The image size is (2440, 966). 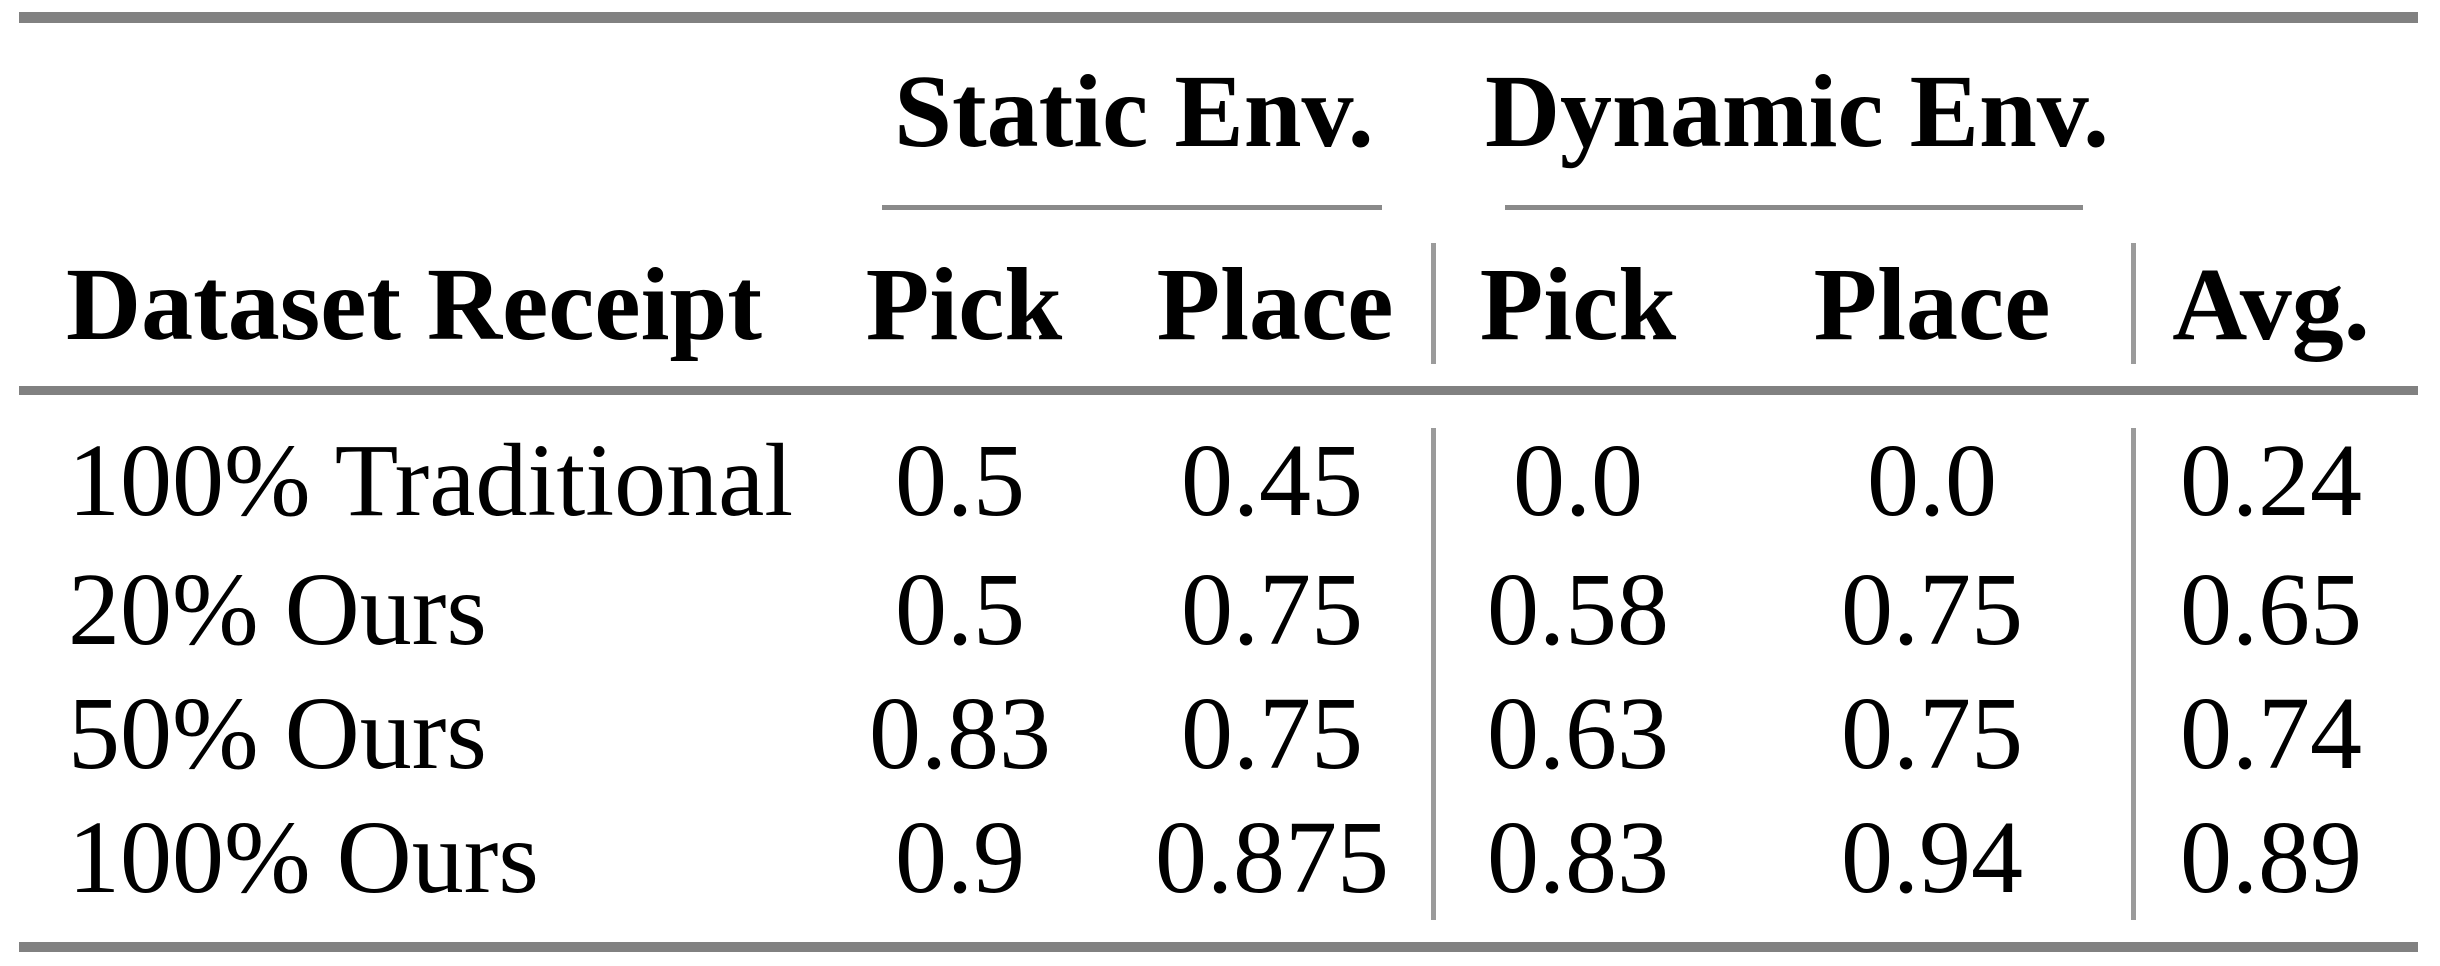 I want to click on table-cell: 0.74, so click(x=2271, y=733).